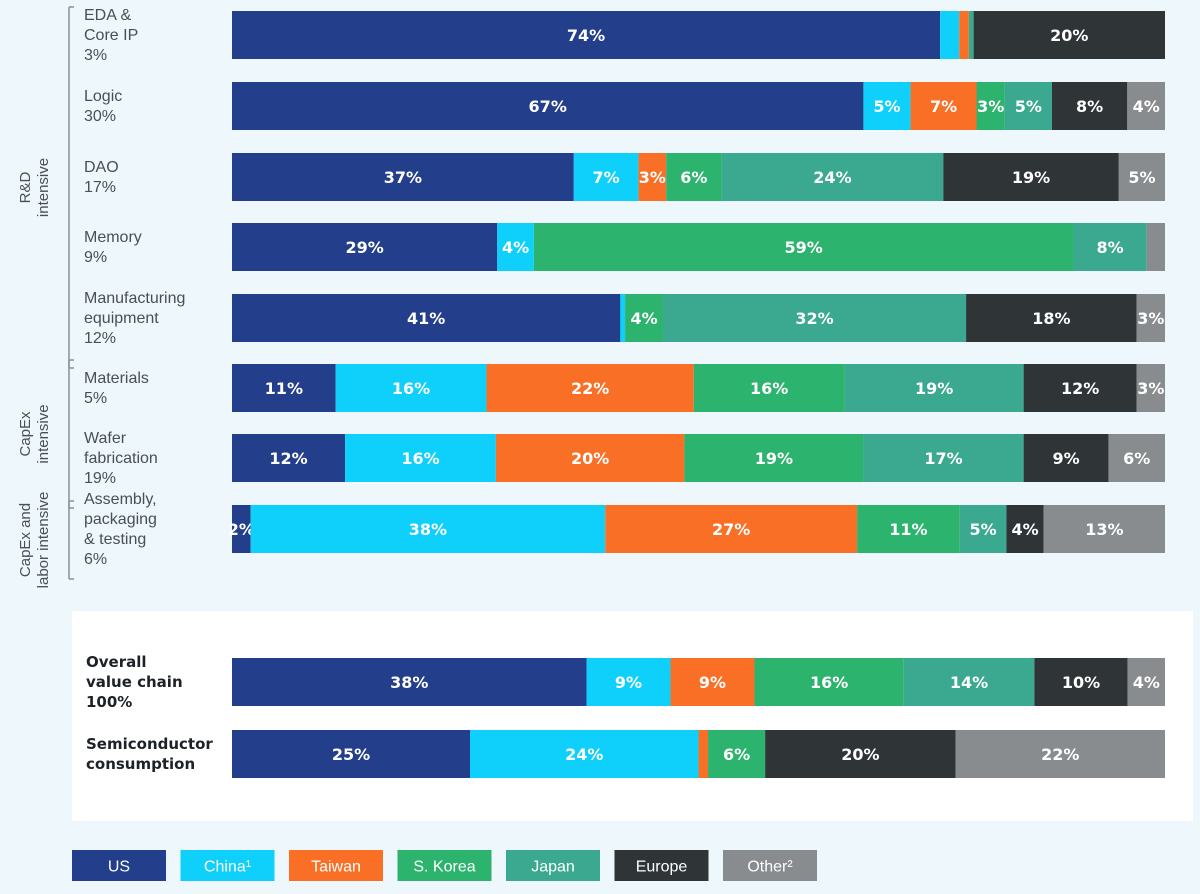 Image resolution: width=1200 pixels, height=894 pixels. I want to click on segment-value-label: 18%, so click(1051, 318).